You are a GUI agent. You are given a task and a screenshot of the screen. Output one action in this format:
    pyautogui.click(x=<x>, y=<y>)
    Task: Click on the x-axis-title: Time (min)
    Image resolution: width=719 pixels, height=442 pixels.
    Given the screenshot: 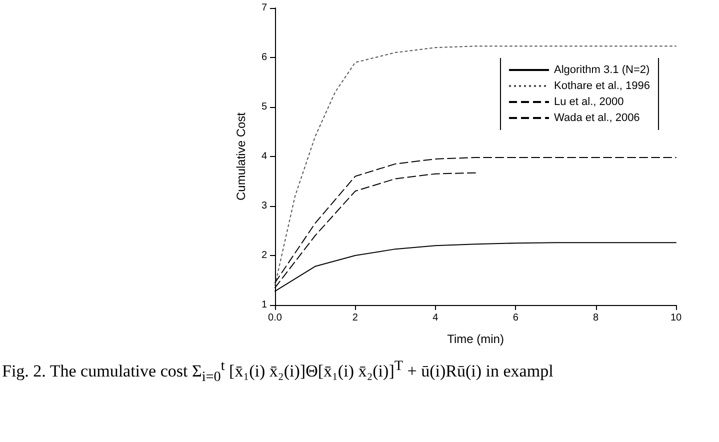 What is the action you would take?
    pyautogui.click(x=475, y=339)
    